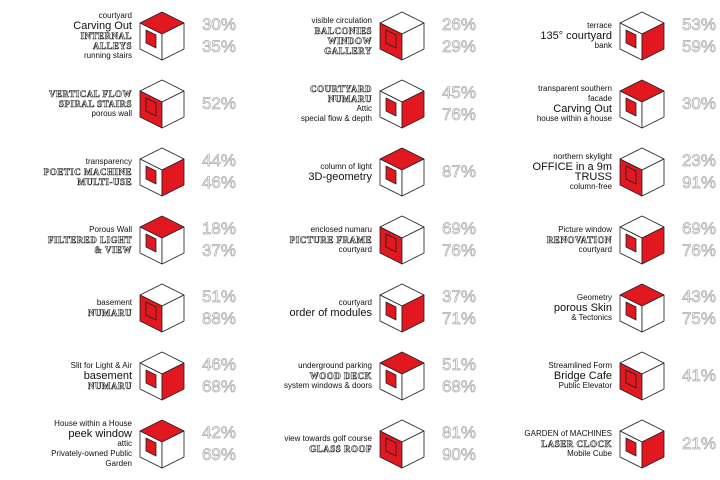  Describe the element at coordinates (219, 365) in the screenshot. I see `percent: 46%` at that location.